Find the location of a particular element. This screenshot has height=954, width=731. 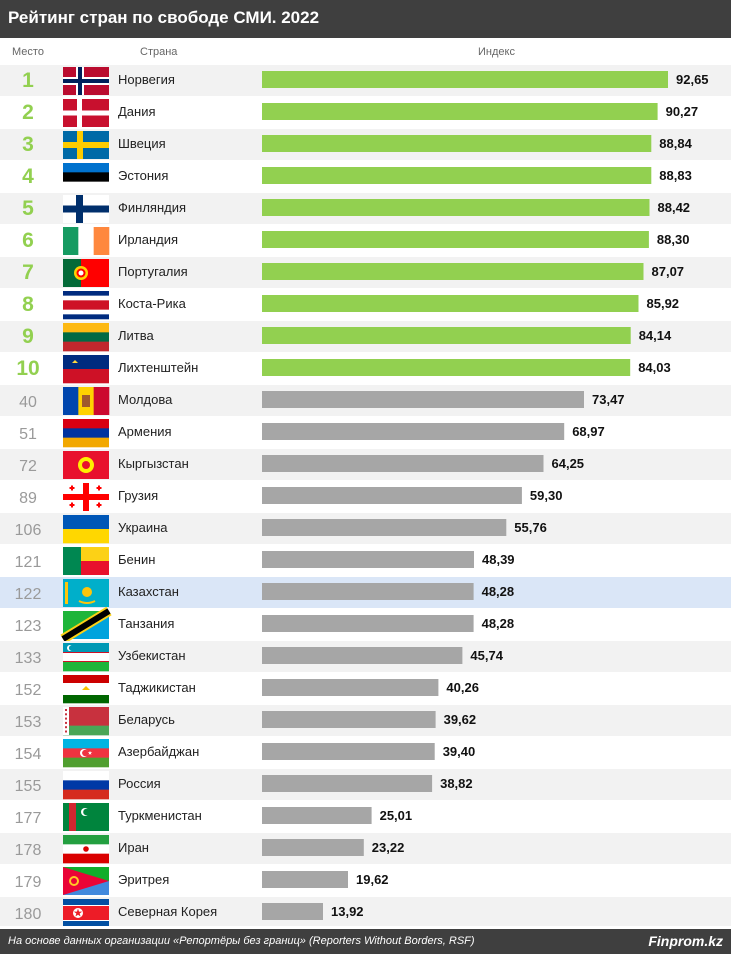

eritrea-flag-icon is located at coordinates (86, 881).